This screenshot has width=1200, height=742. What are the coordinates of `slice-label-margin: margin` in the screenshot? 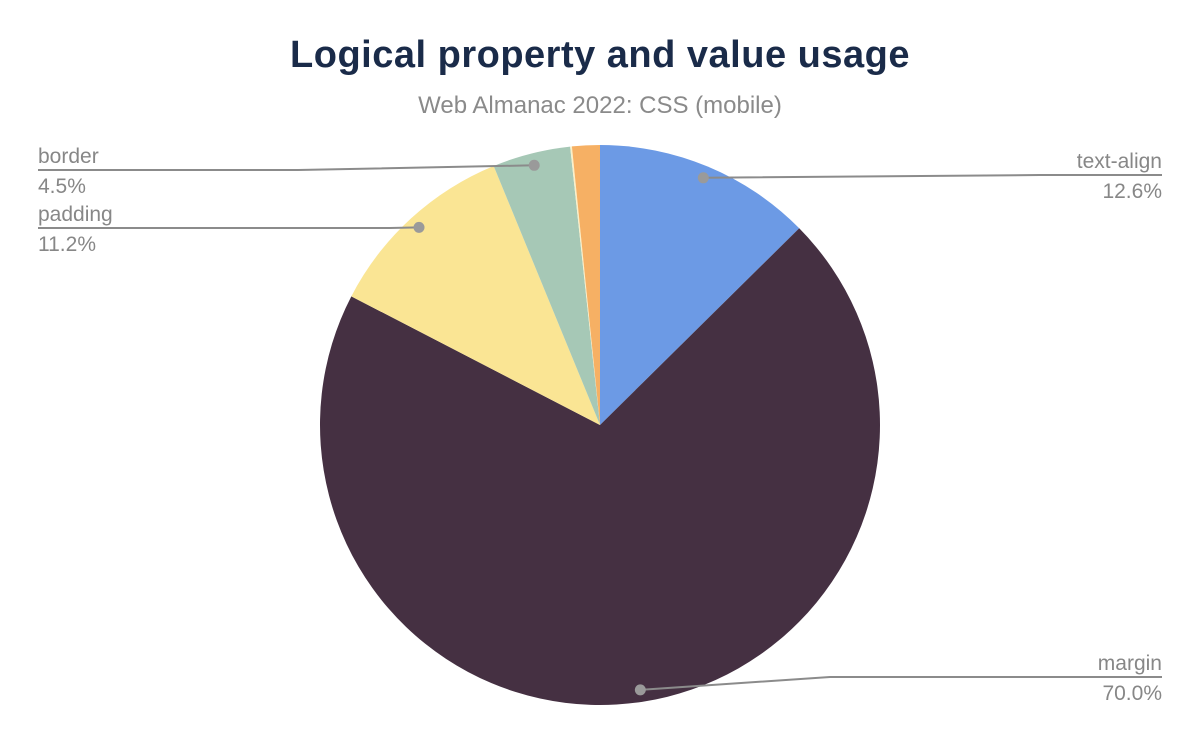 It's located at (1130, 663).